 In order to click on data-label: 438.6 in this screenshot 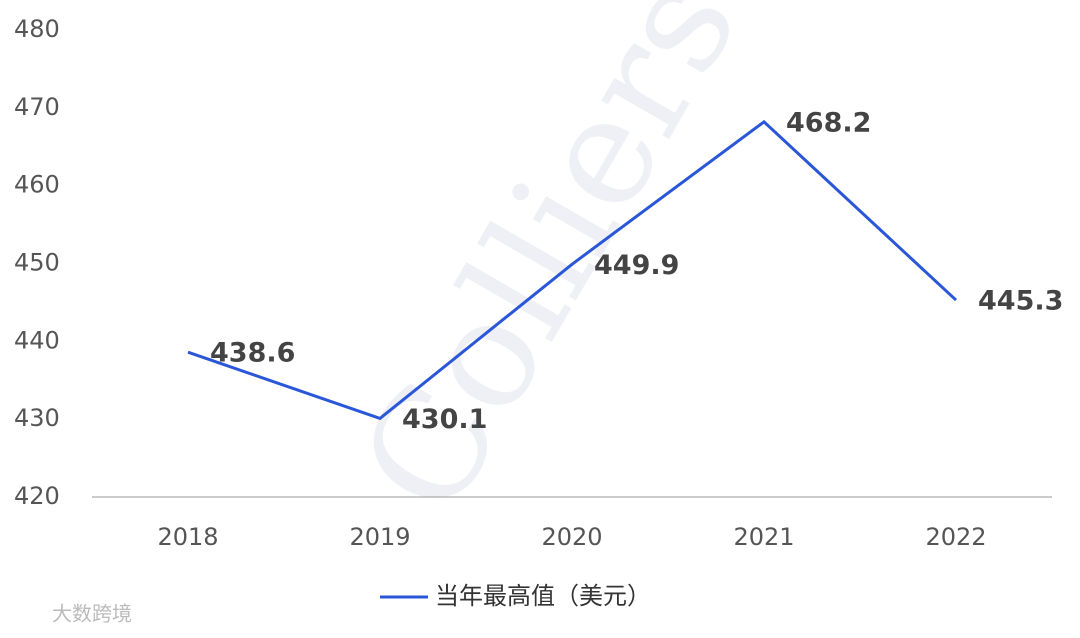, I will do `click(252, 353)`.